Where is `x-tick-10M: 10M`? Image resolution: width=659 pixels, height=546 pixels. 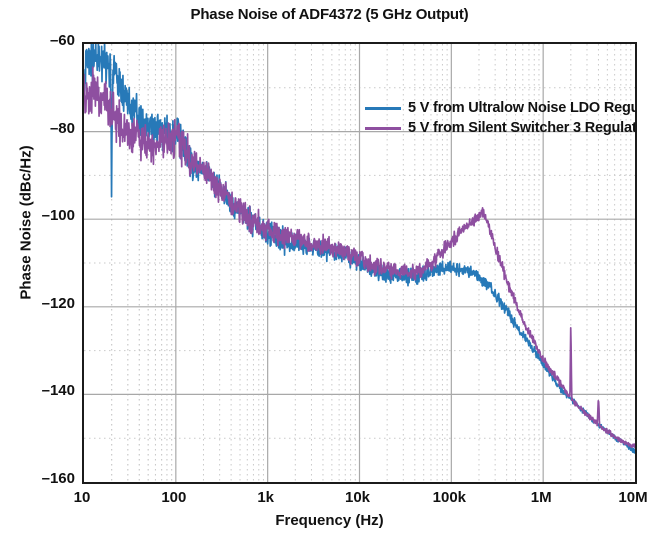 x-tick-10M: 10M is located at coordinates (633, 497).